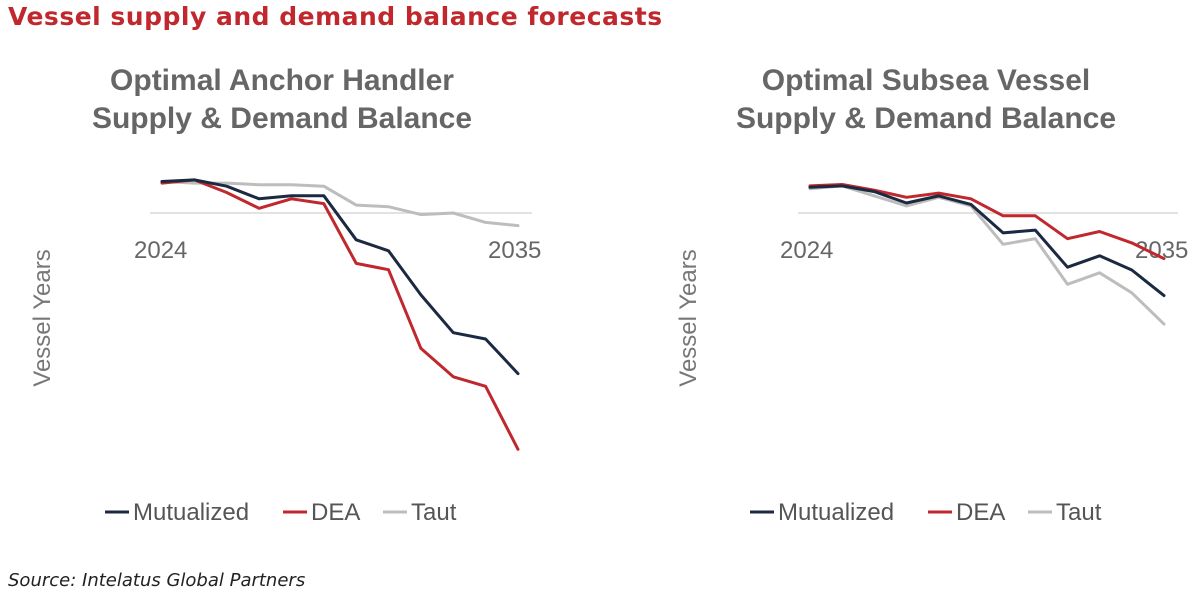 The image size is (1199, 598). Describe the element at coordinates (282, 80) in the screenshot. I see `chart-title-line: Optimal Anchor Handler` at that location.